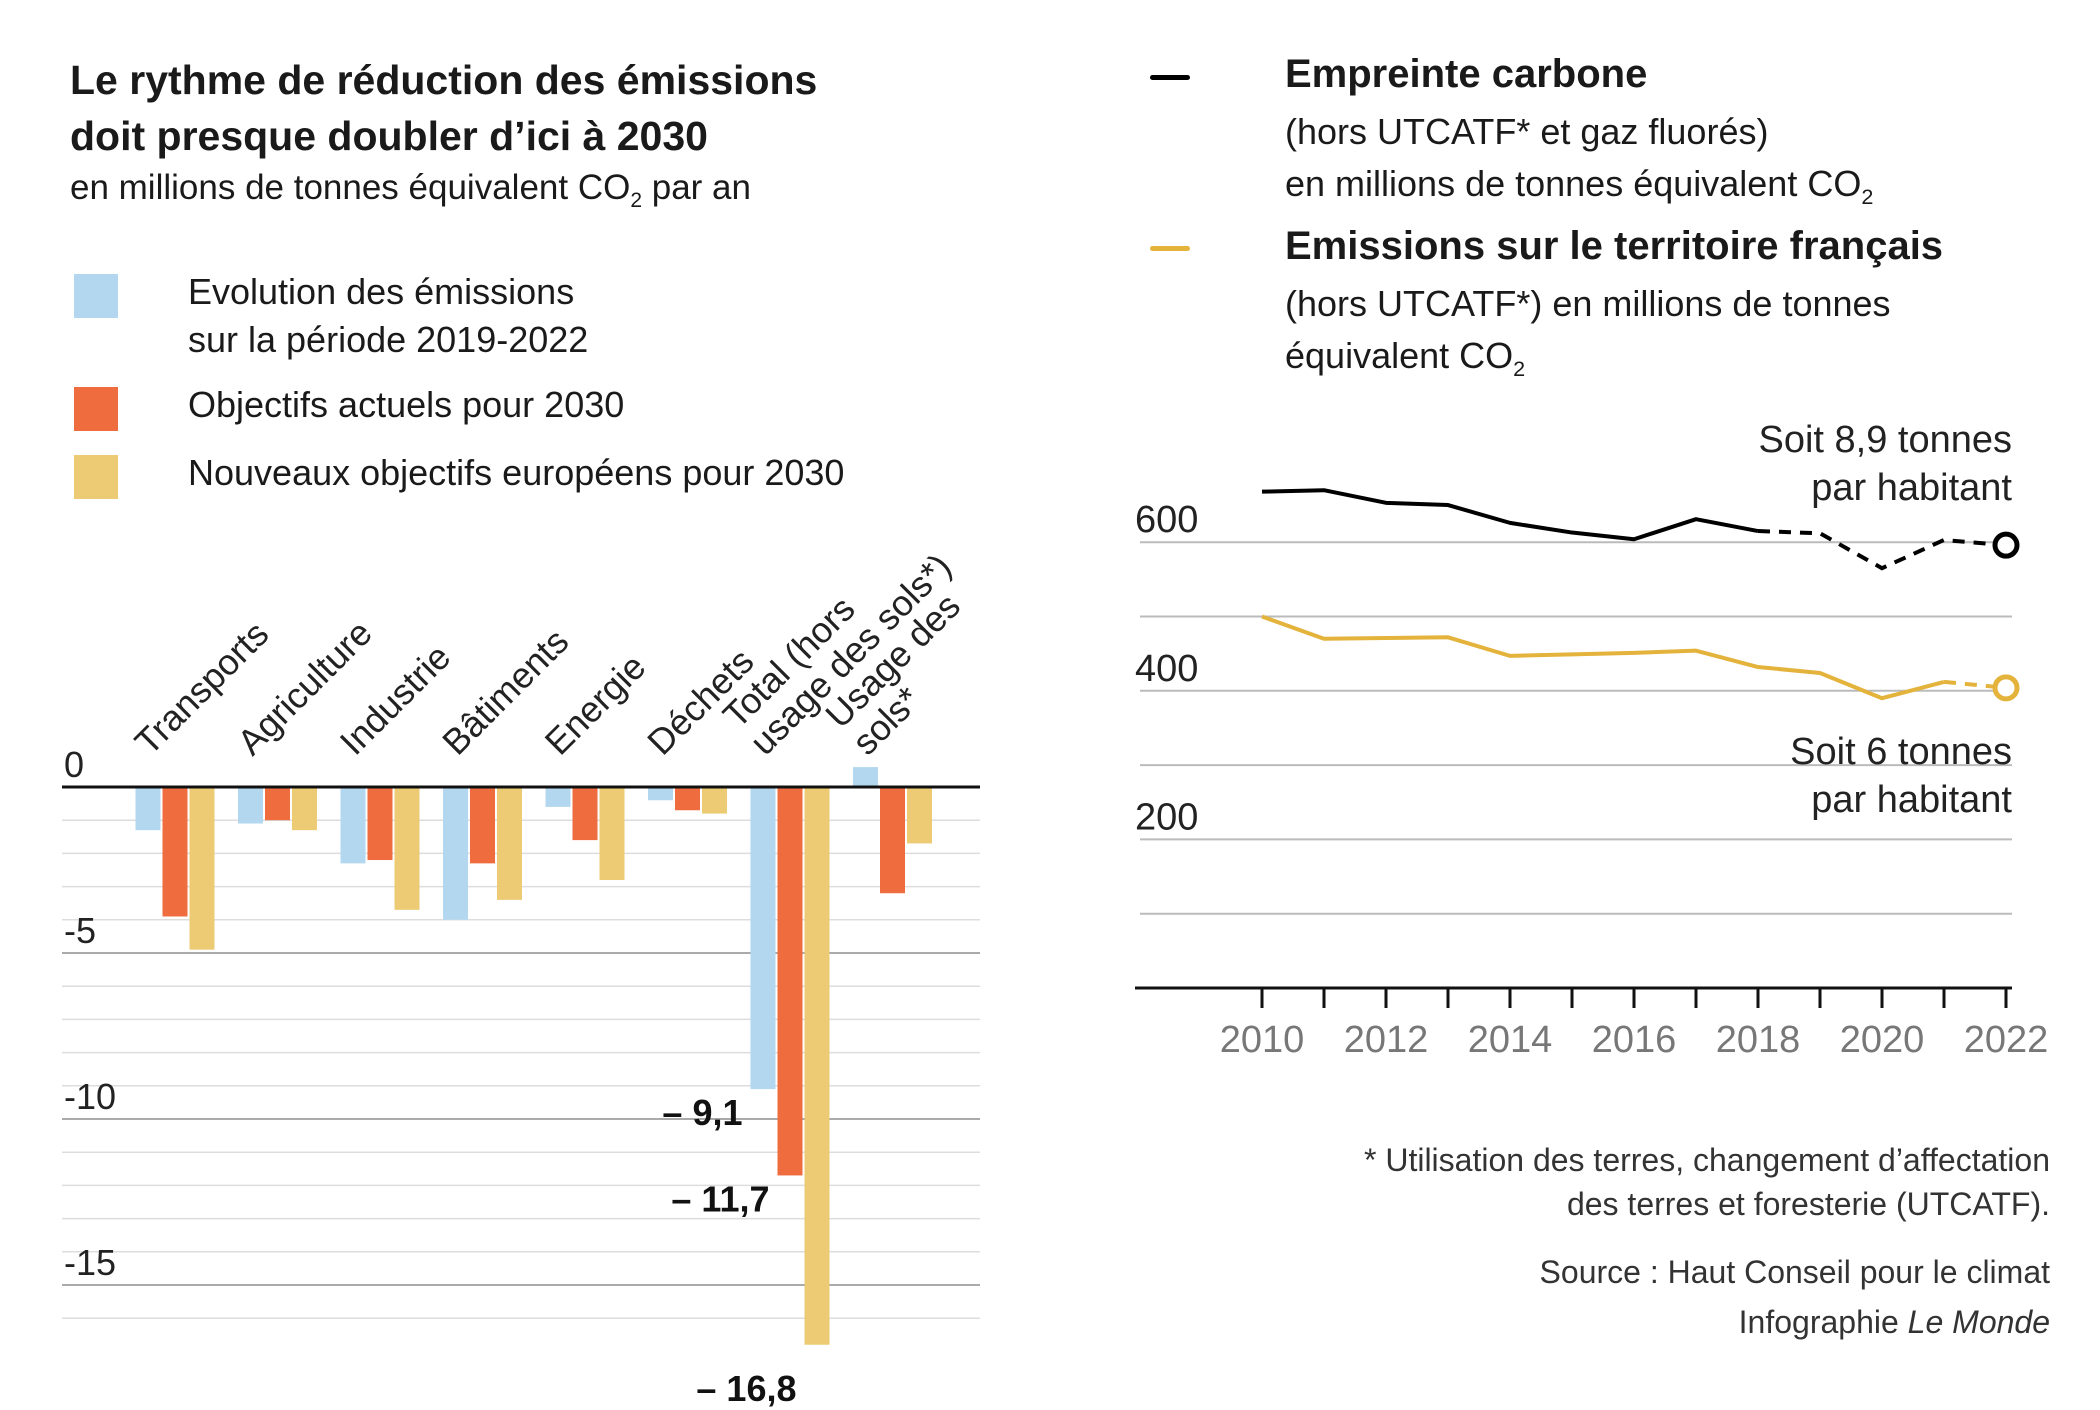  I want to click on line-x-tick-label: 2014, so click(1510, 1040).